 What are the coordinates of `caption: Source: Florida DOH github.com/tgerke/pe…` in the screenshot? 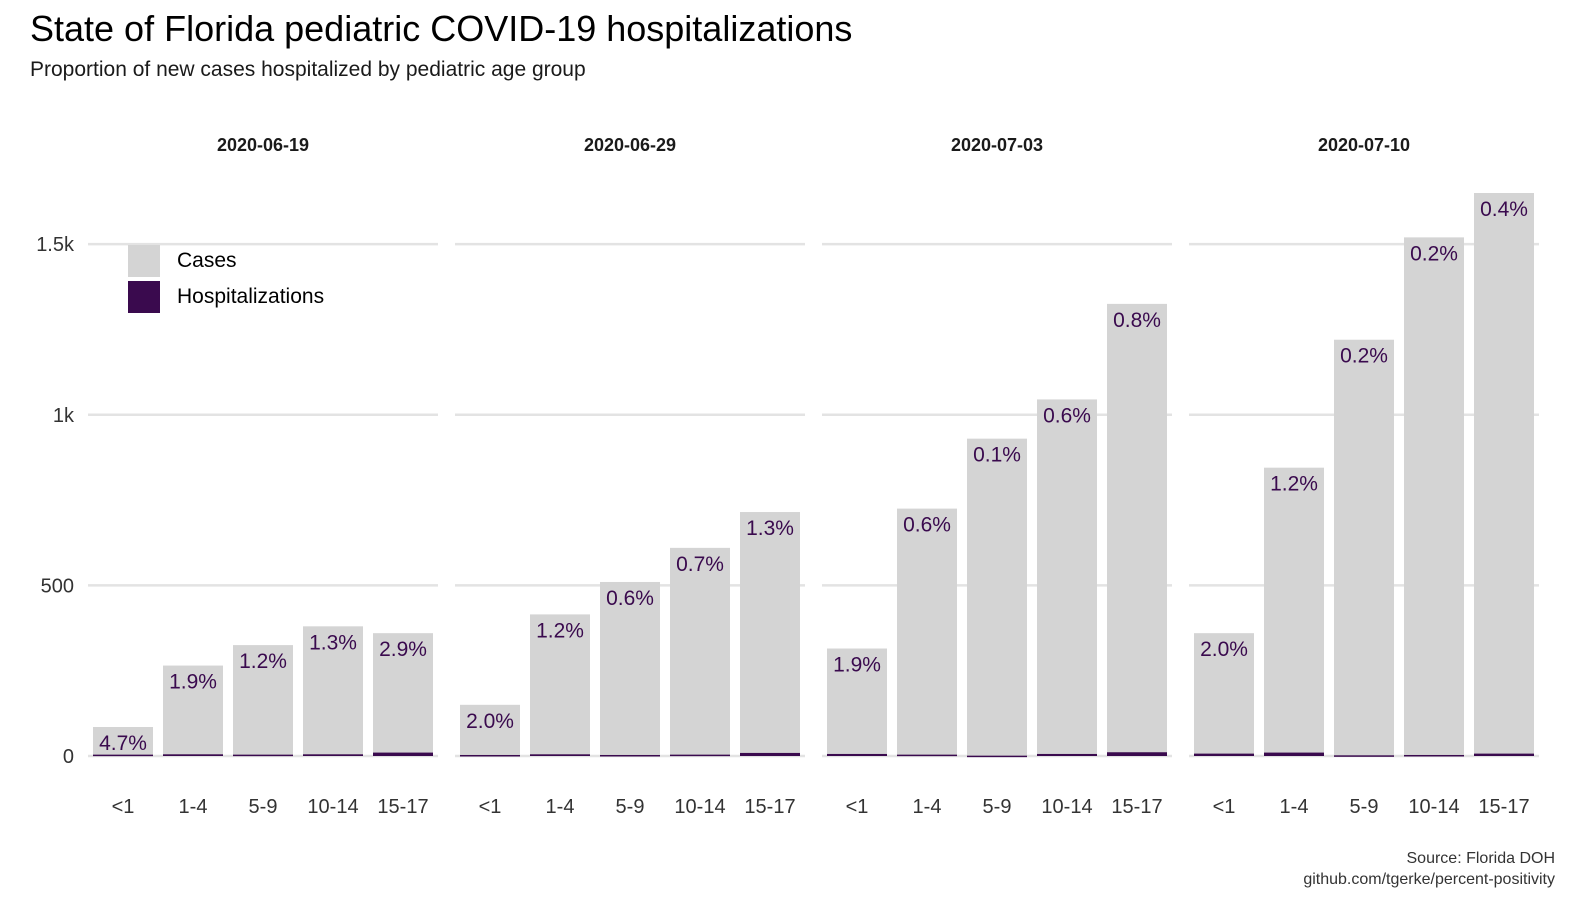 It's located at (1429, 869).